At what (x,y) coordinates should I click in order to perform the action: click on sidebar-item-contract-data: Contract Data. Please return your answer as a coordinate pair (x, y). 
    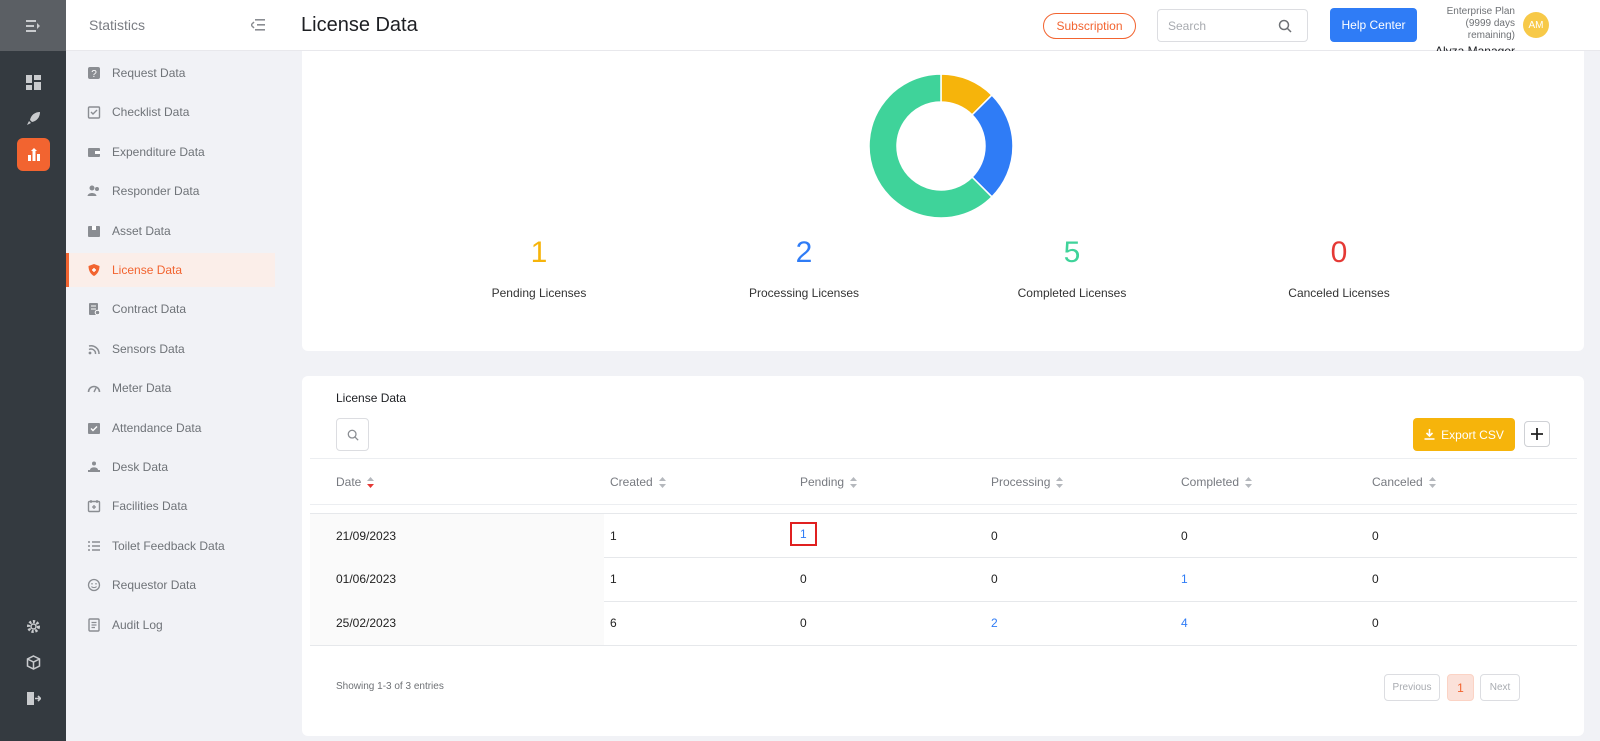
    Looking at the image, I should click on (170, 309).